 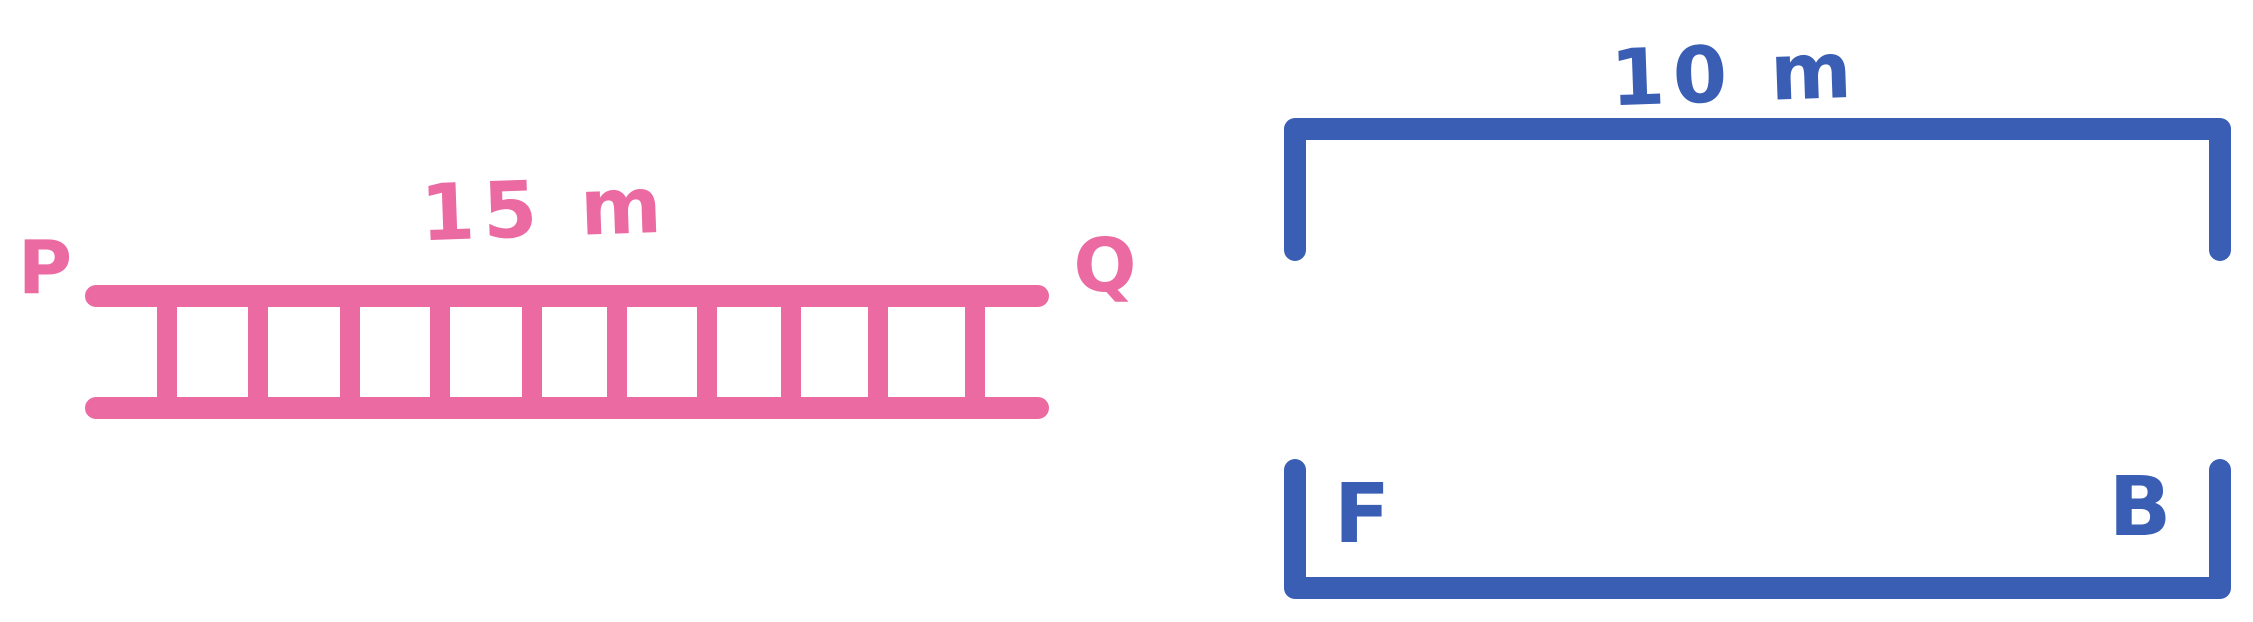 What do you see at coordinates (1757, 189) in the screenshot?
I see `room-wall-top` at bounding box center [1757, 189].